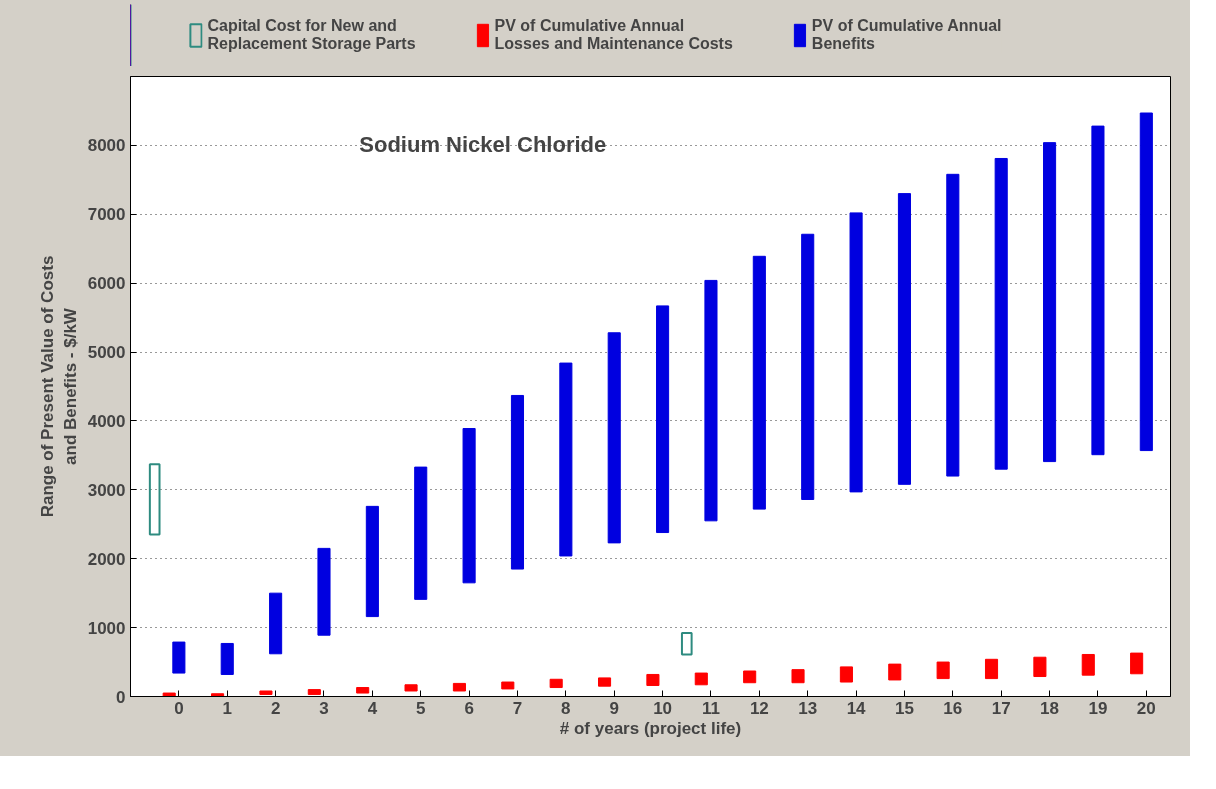 This screenshot has height=789, width=1216. I want to click on x-tick-label: 17, so click(1001, 708).